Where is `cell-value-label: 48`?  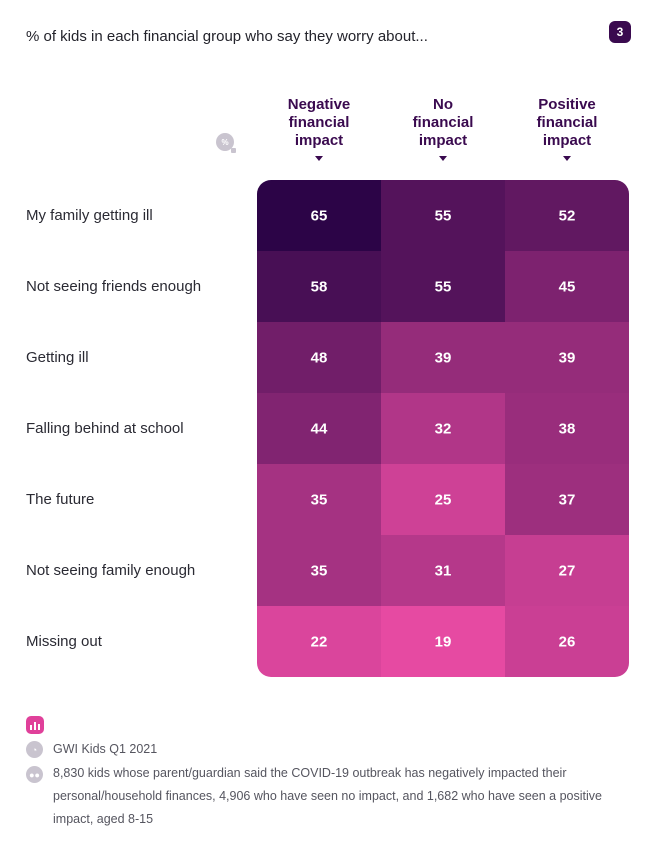
cell-value-label: 48 is located at coordinates (319, 358).